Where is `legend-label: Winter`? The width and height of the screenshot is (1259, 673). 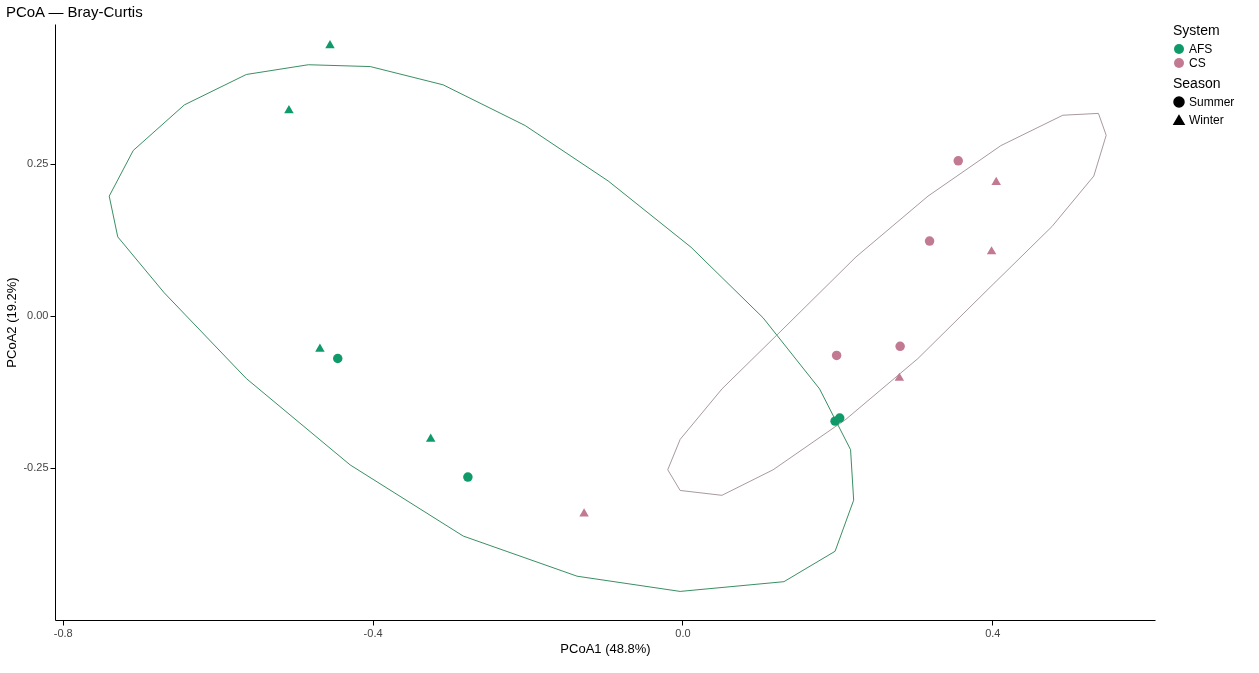
legend-label: Winter is located at coordinates (1206, 120).